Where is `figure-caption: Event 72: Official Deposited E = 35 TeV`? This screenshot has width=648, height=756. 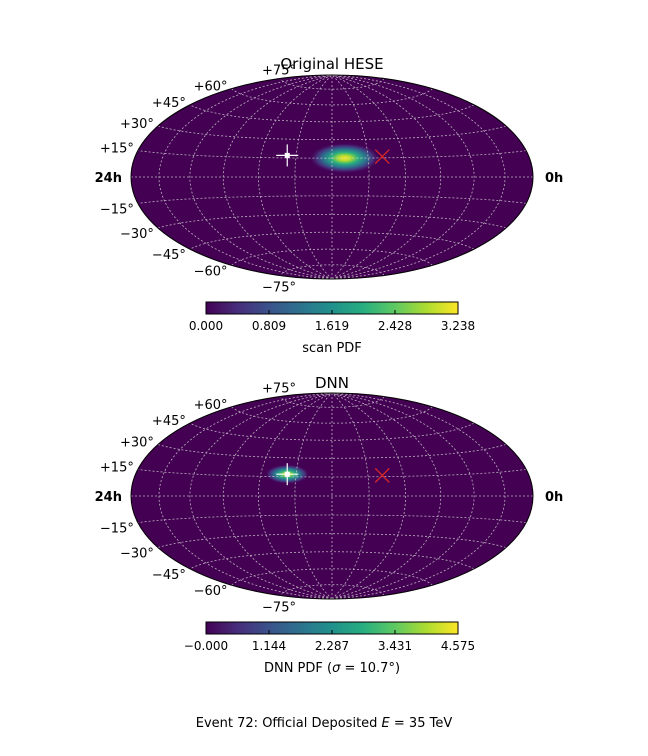
figure-caption: Event 72: Official Deposited E = 35 TeV is located at coordinates (324, 723).